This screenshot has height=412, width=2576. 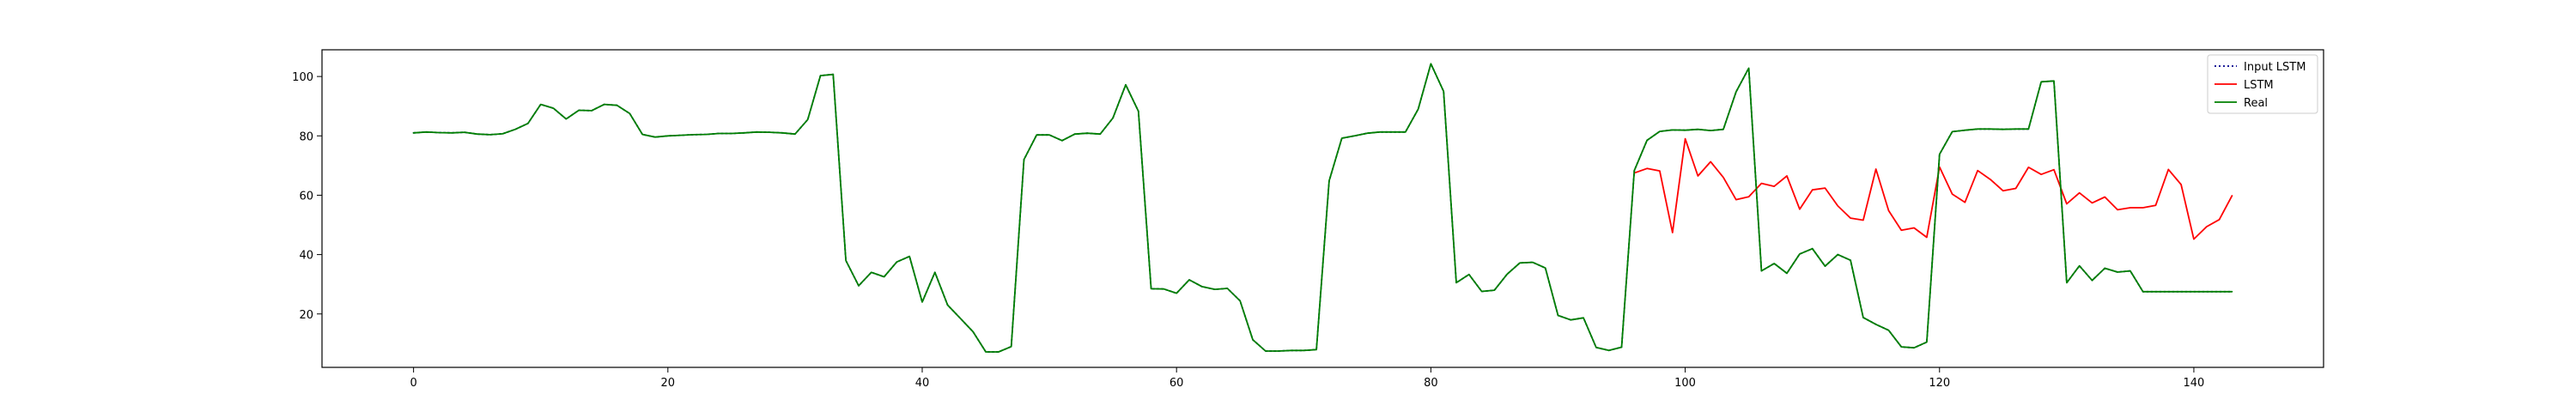 What do you see at coordinates (922, 383) in the screenshot?
I see `x-tick-label: 40` at bounding box center [922, 383].